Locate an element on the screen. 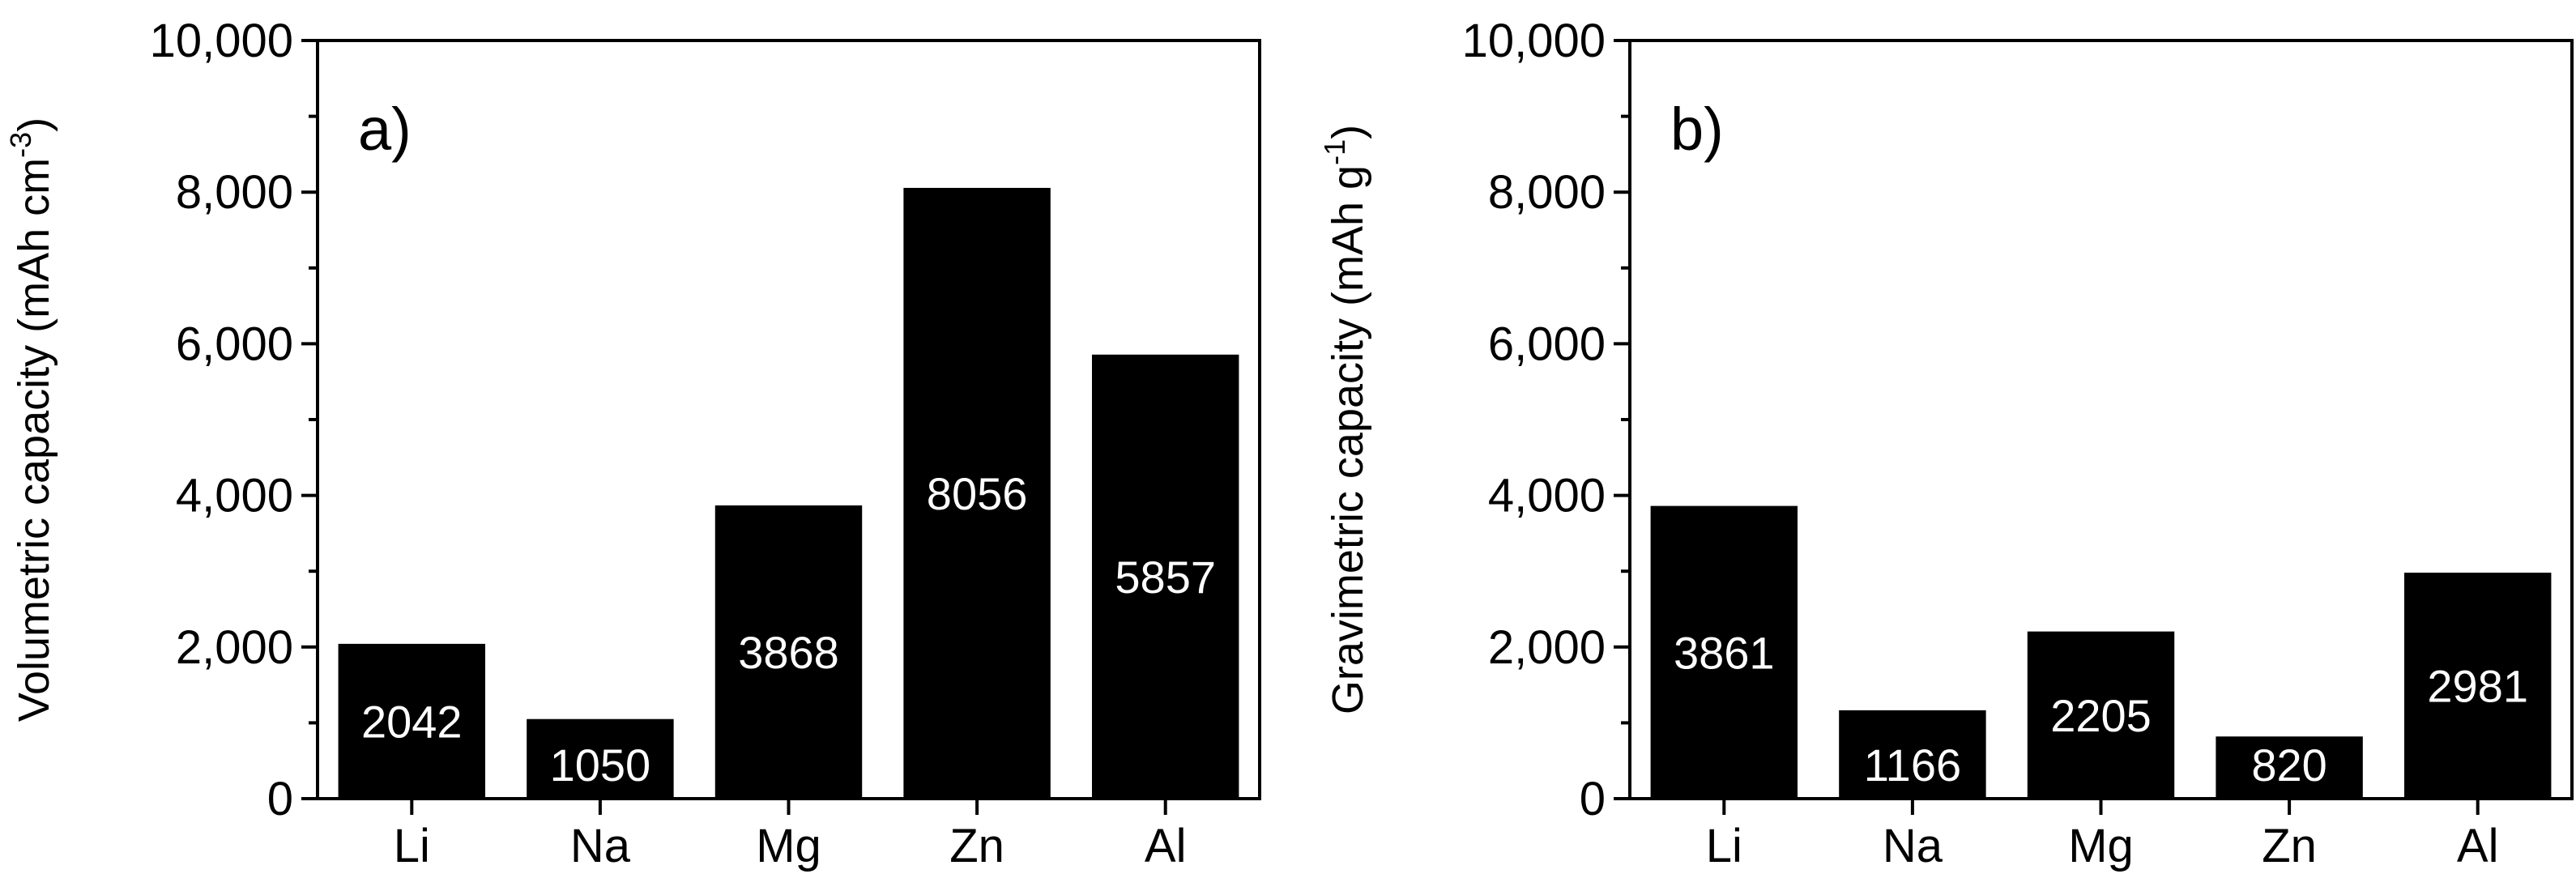 This screenshot has width=2576, height=891. y-axis-label: Volumetric capacity (mAh cm-3) is located at coordinates (31, 419).